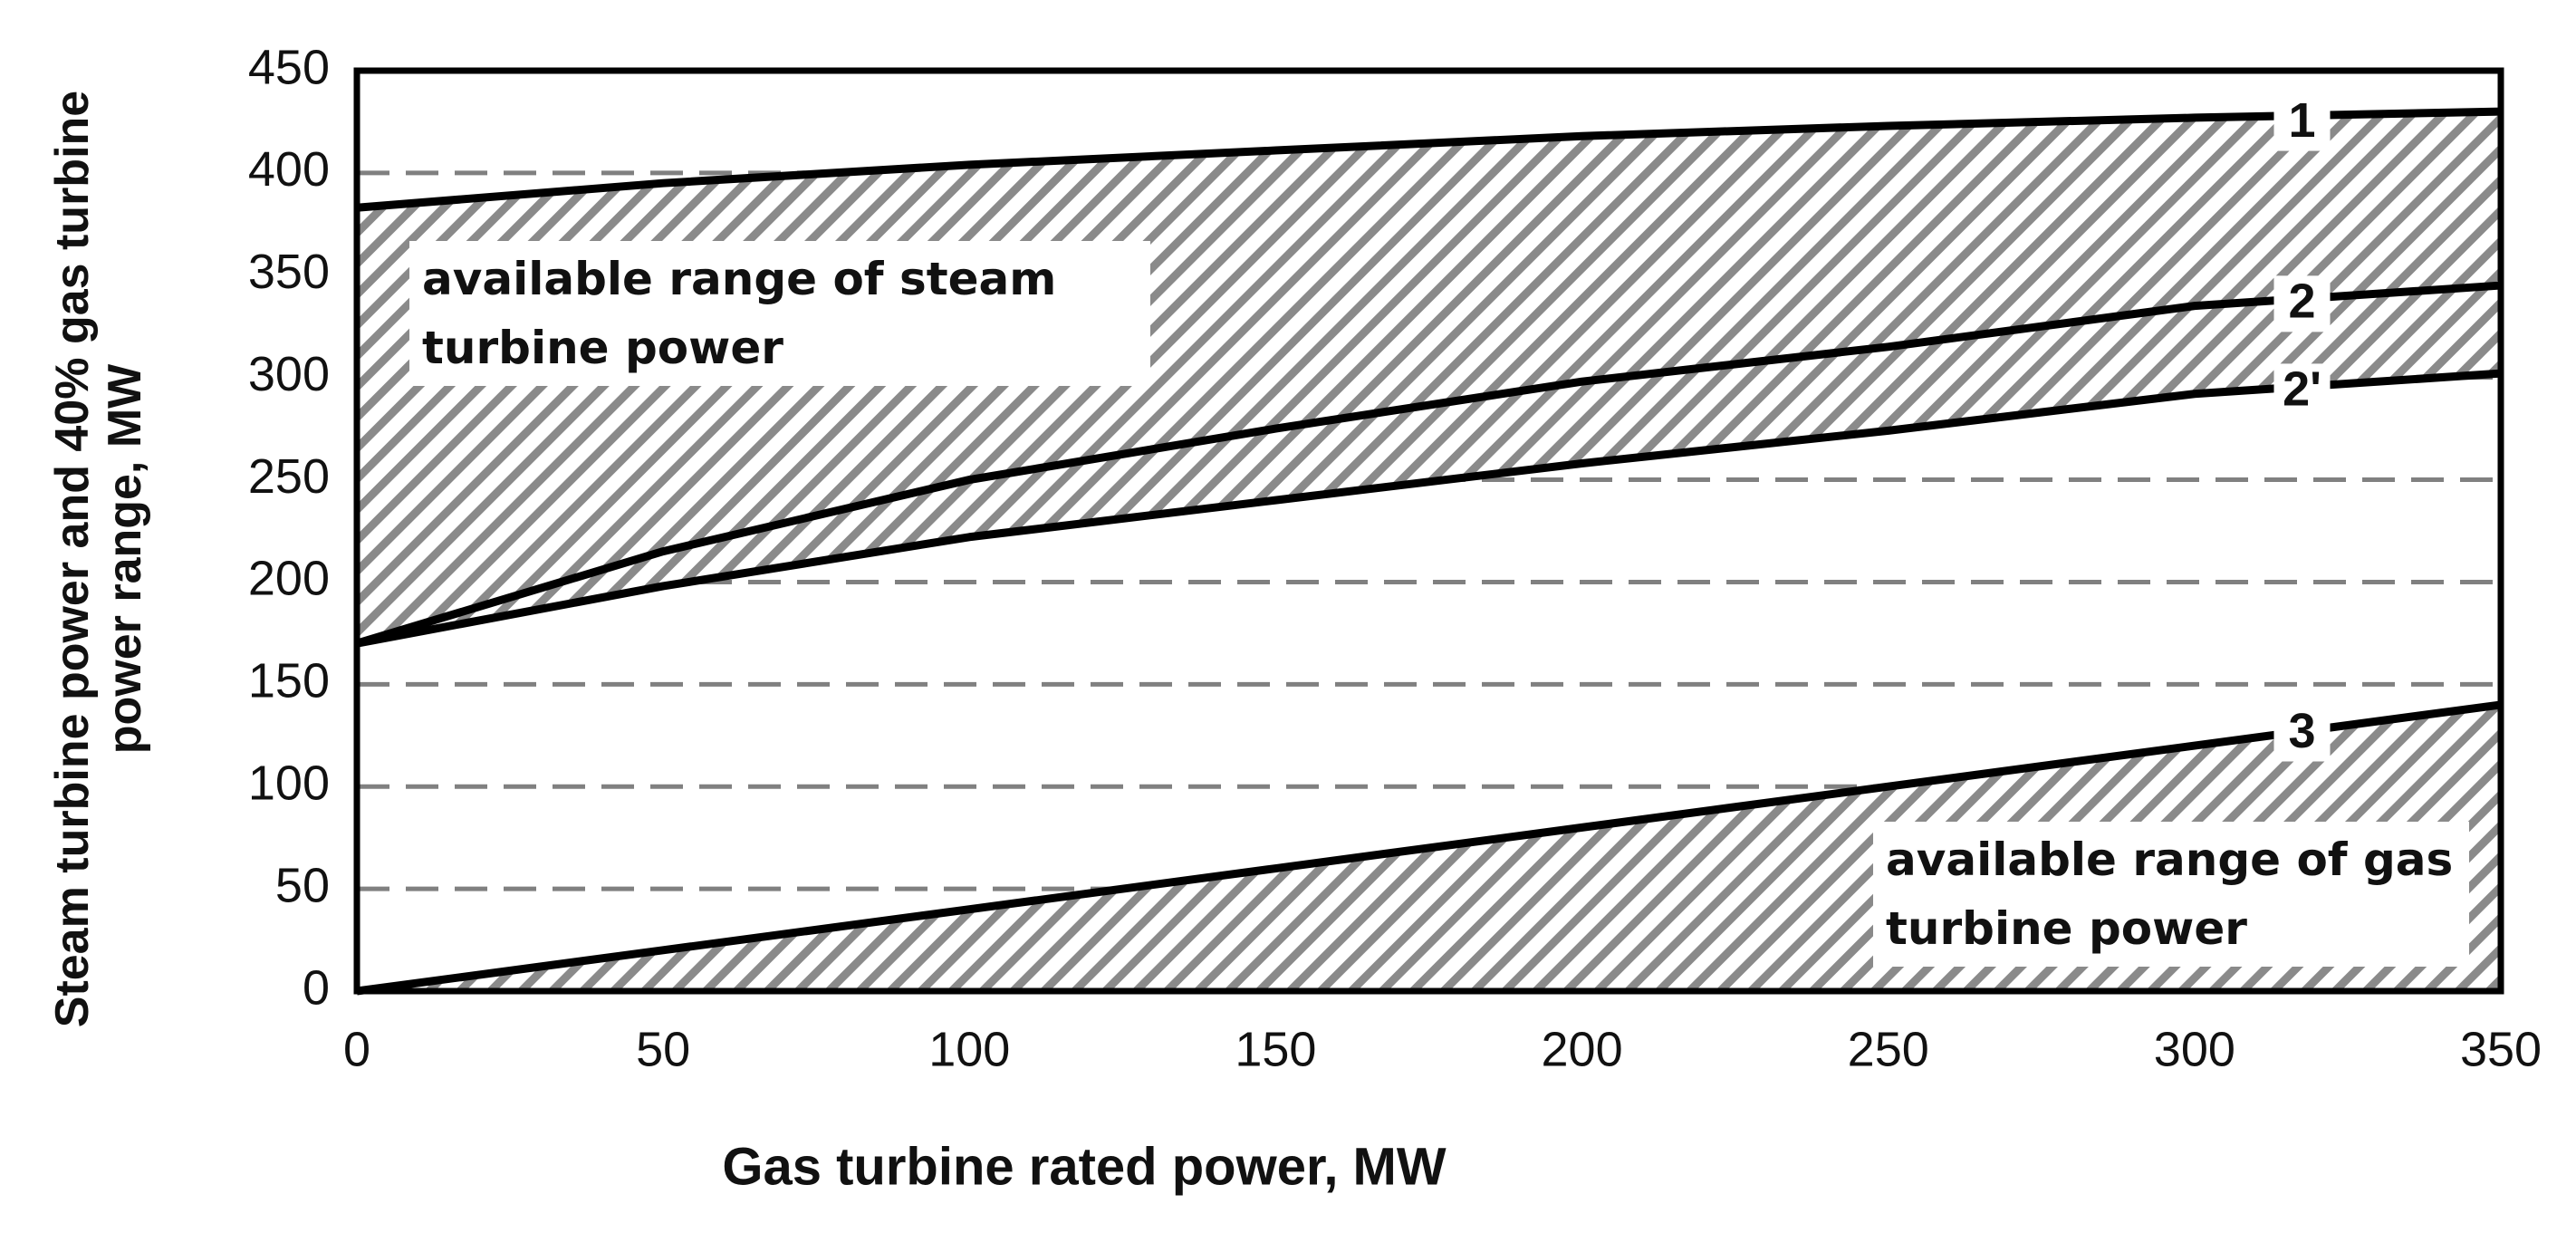 This screenshot has height=1233, width=2576. Describe the element at coordinates (289, 67) in the screenshot. I see `y-tick-label: 450` at that location.